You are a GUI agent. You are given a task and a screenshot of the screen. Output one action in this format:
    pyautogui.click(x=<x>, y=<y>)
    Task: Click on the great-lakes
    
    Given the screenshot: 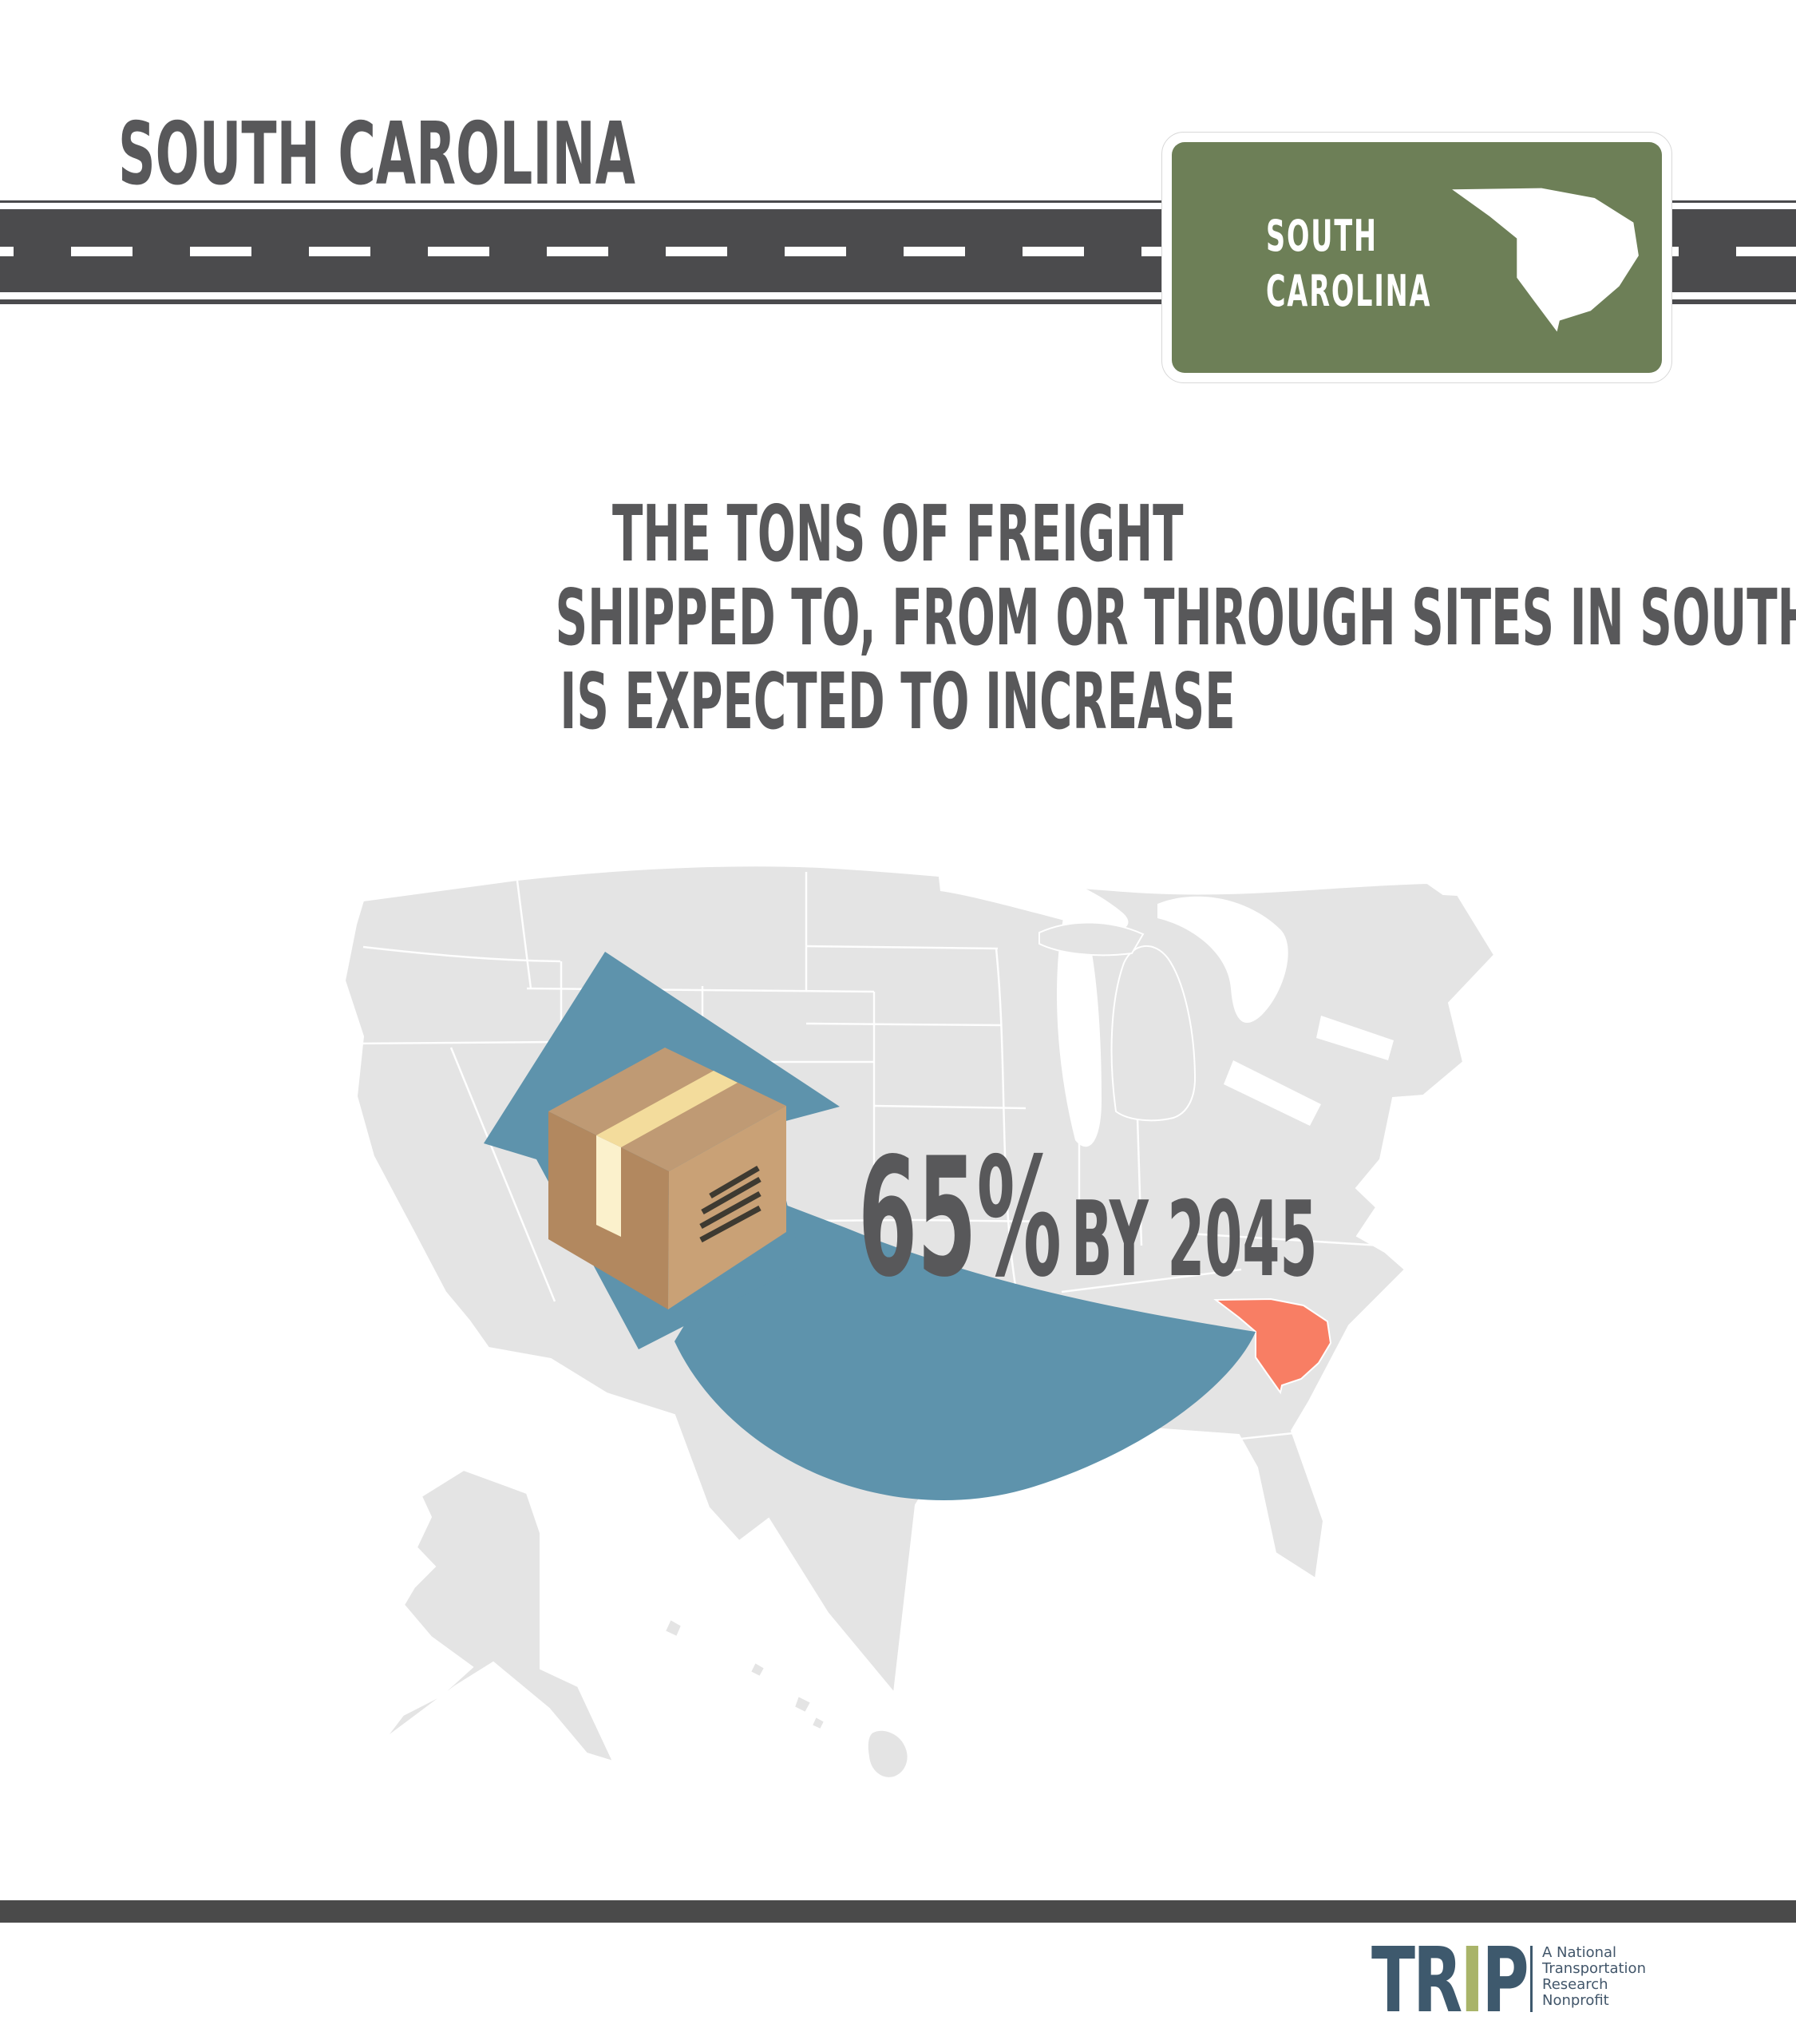 What is the action you would take?
    pyautogui.click(x=1166, y=1006)
    